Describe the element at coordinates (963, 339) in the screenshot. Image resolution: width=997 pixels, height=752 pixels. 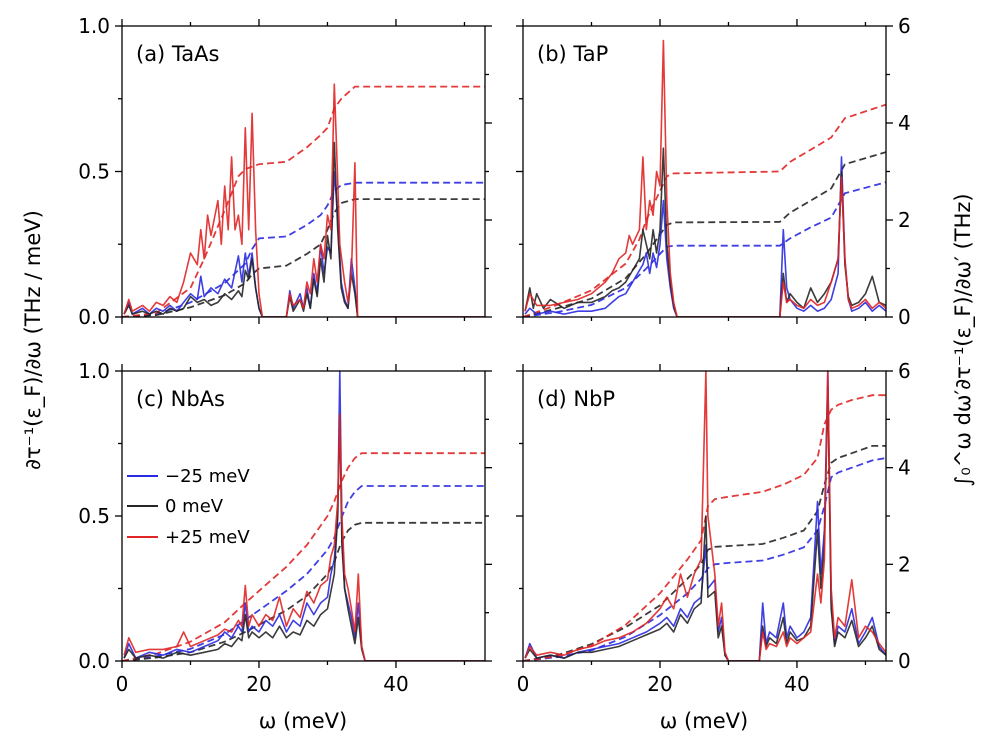
I see `y-axis-label-right: ∫₀^ω dω′∂τ⁻¹(ε_F)/∂ω′ (THz)` at that location.